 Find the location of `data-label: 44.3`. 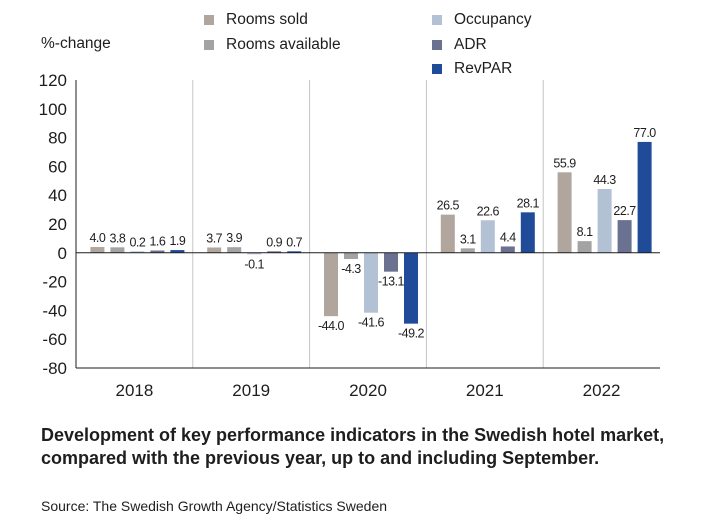

data-label: 44.3 is located at coordinates (604, 180).